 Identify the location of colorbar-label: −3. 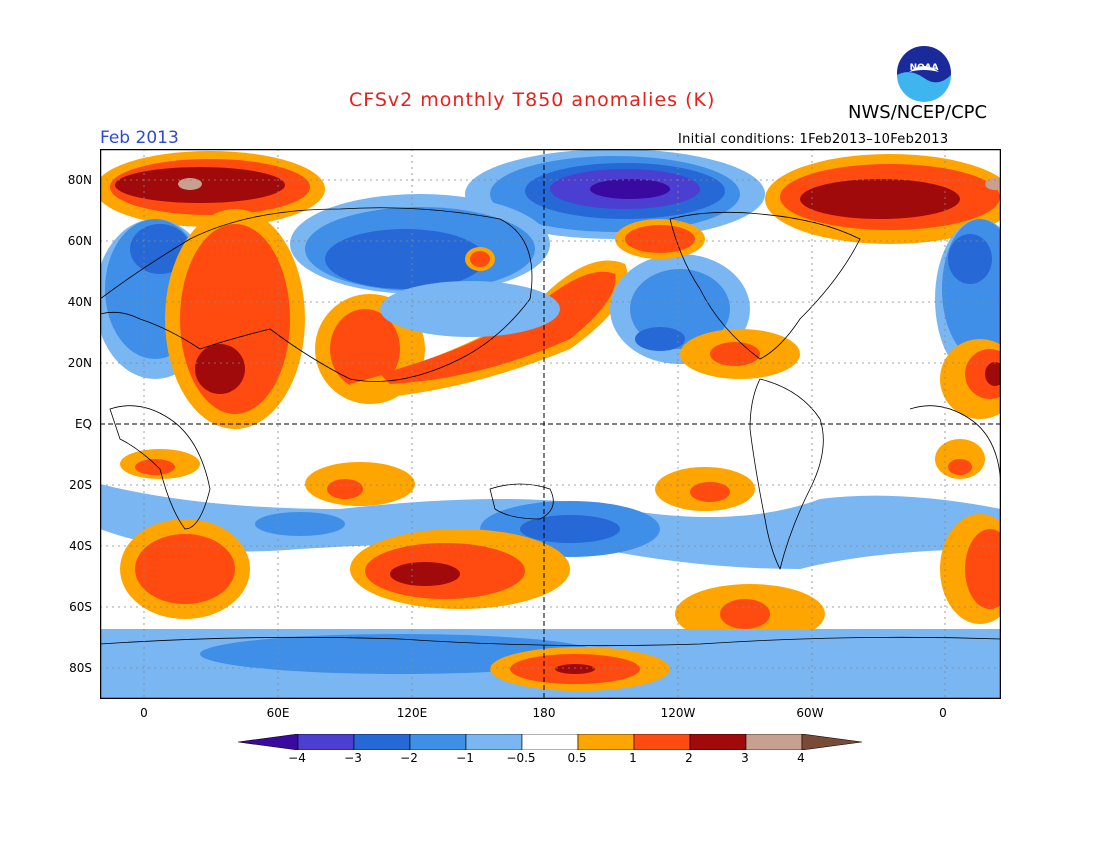
(353, 758).